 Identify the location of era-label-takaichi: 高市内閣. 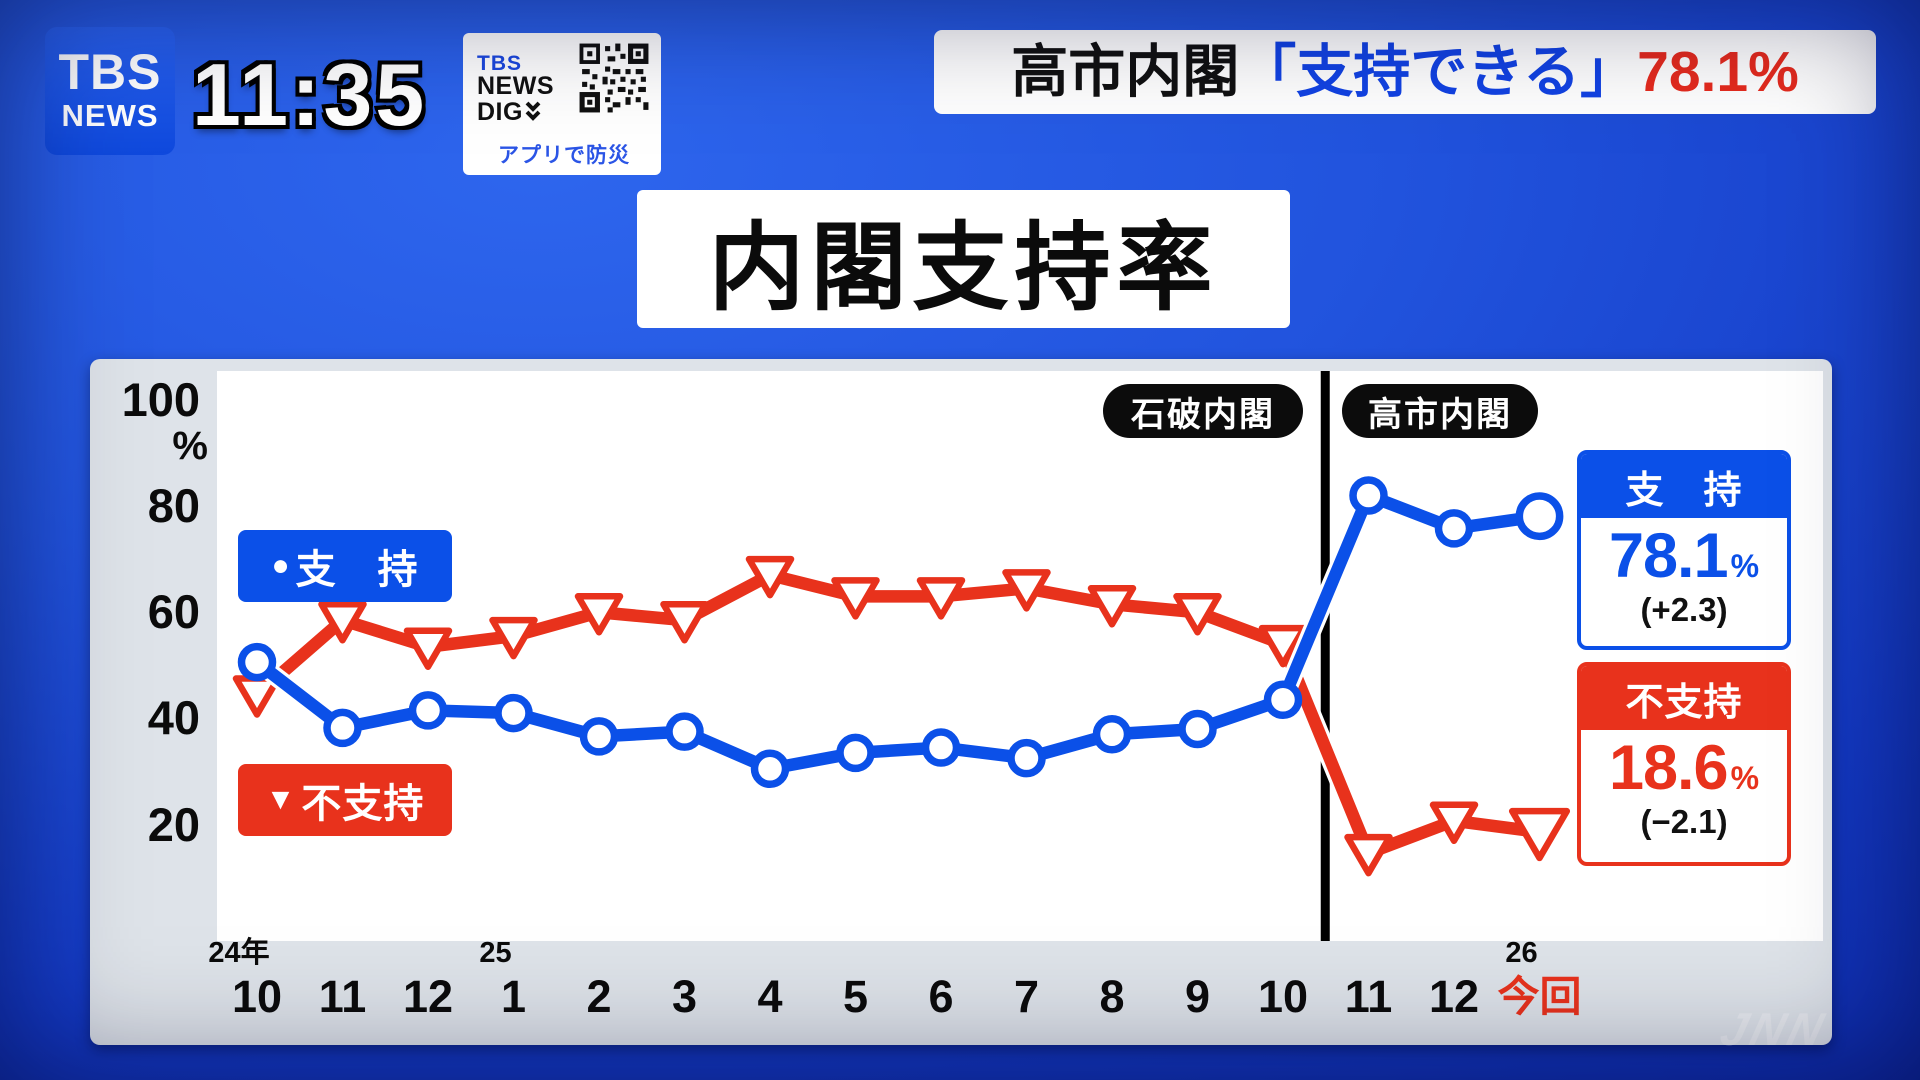
(1440, 411).